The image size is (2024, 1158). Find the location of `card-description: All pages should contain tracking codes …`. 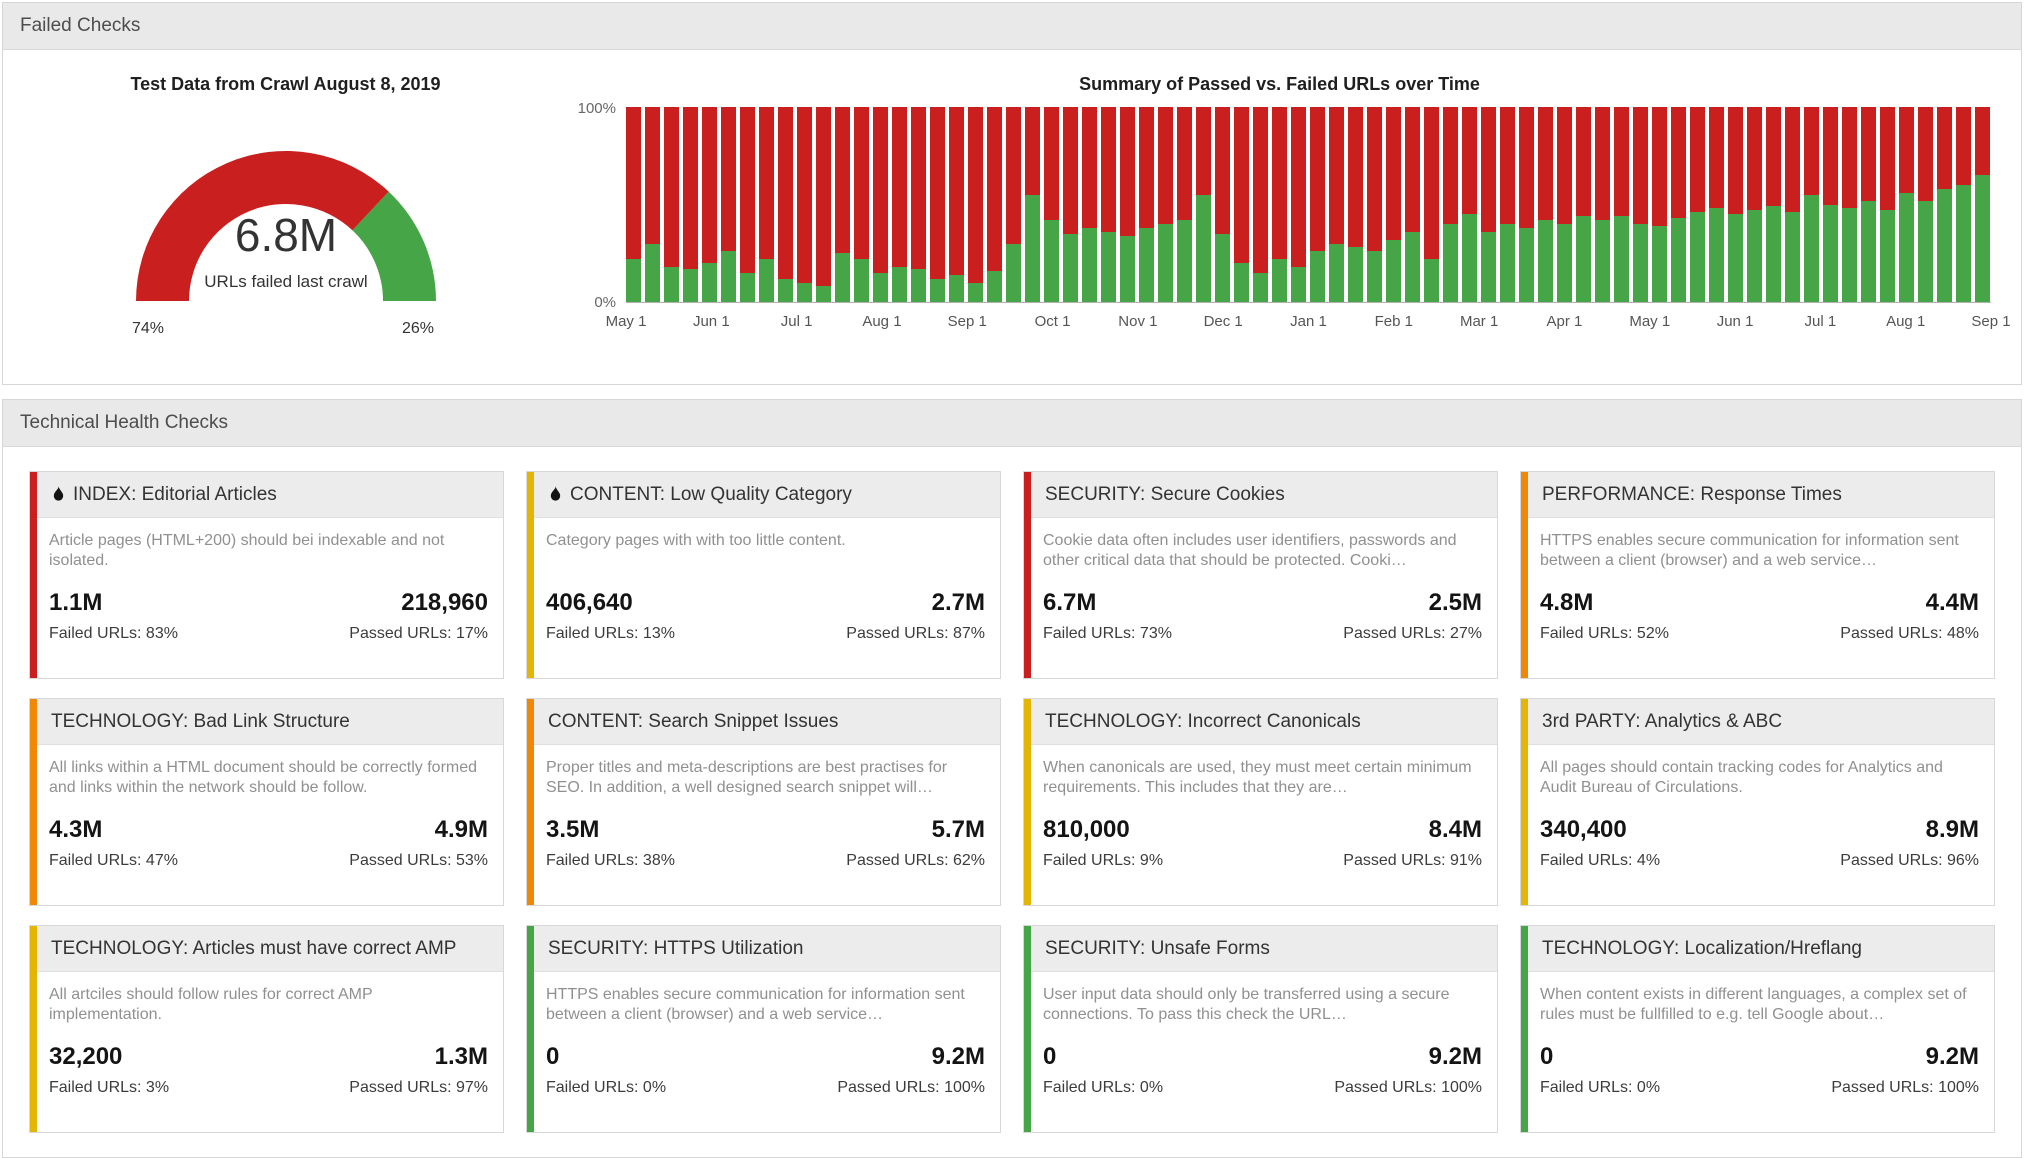

card-description: All pages should contain tracking codes … is located at coordinates (1741, 777).